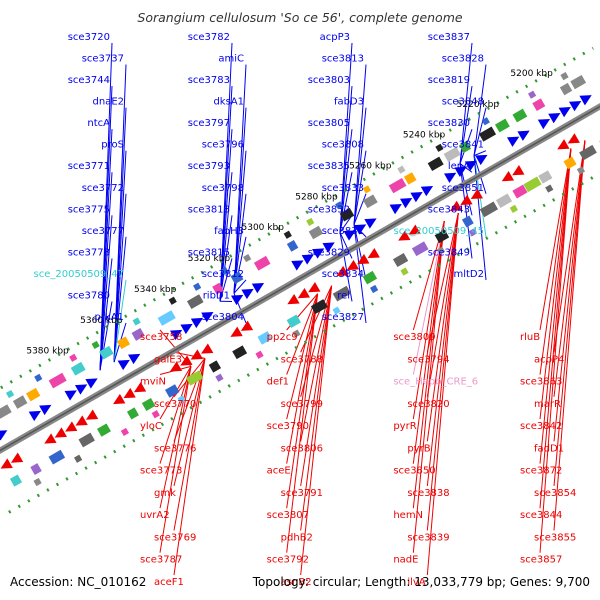 The height and width of the screenshot is (600, 600). I want to click on gene-label: sce3796, so click(223, 145).